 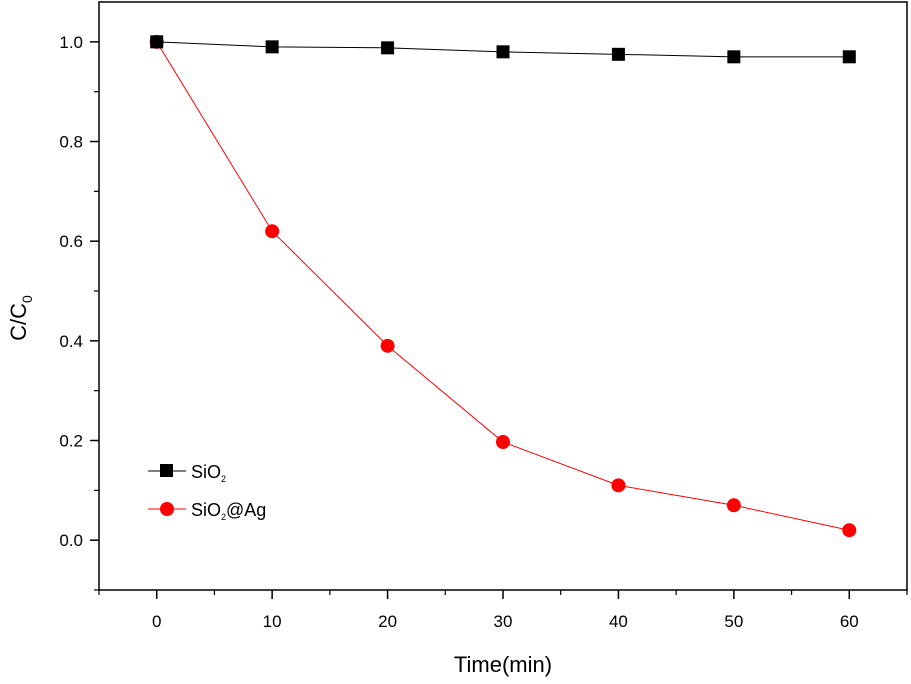 I want to click on legend-label-sio2: SiO2, so click(x=208, y=473).